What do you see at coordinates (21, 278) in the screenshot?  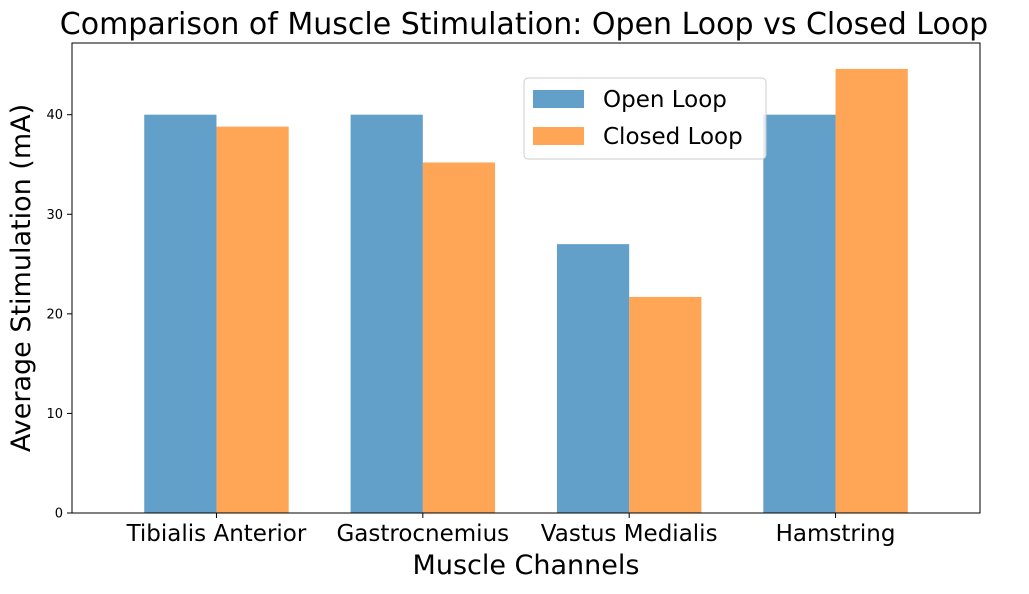 I see `y-axis-label: Average Stimulation (mA)` at bounding box center [21, 278].